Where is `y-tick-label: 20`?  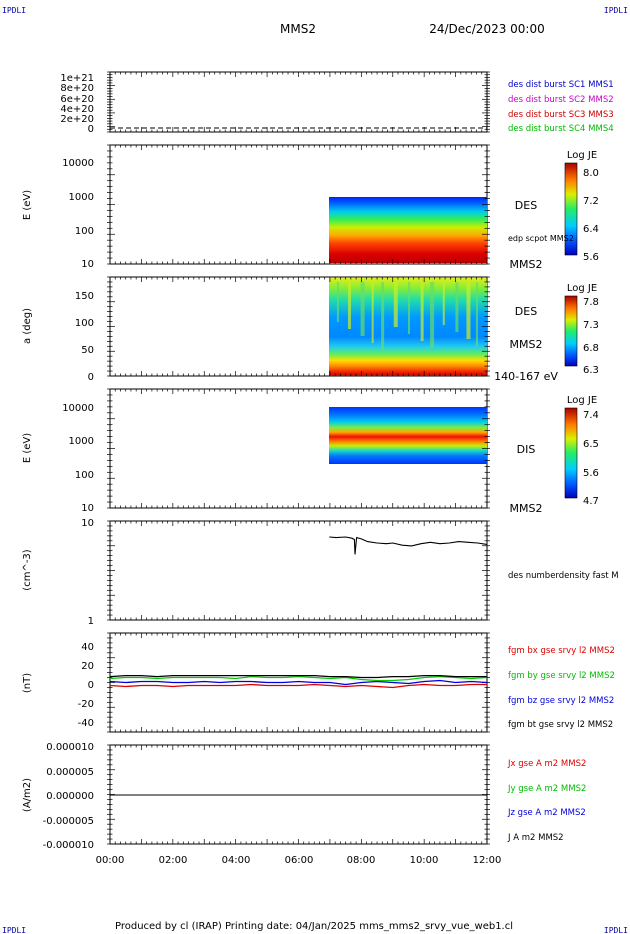 y-tick-label: 20 is located at coordinates (87, 666).